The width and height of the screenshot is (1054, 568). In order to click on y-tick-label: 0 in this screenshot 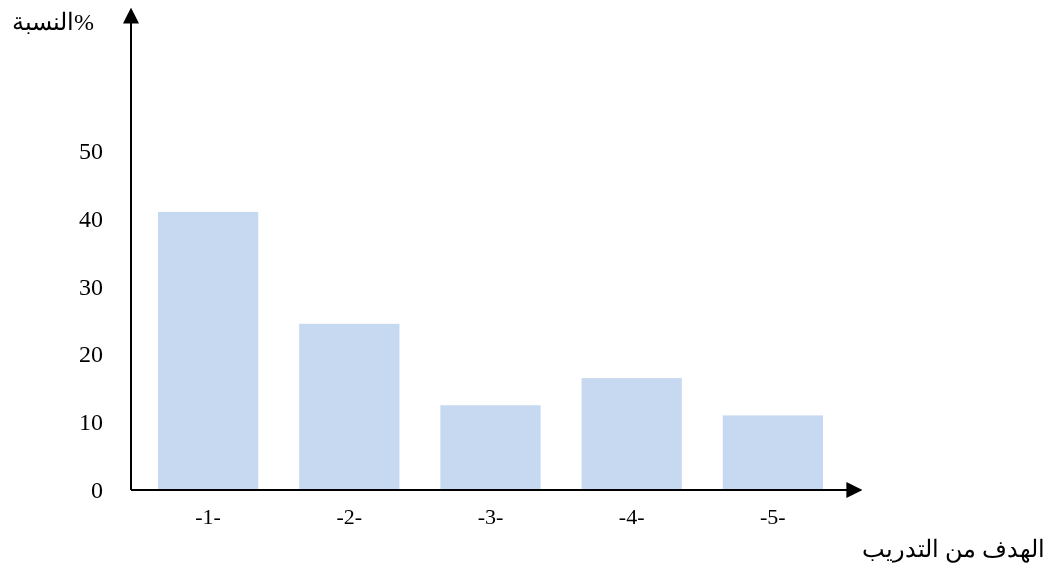, I will do `click(97, 490)`.